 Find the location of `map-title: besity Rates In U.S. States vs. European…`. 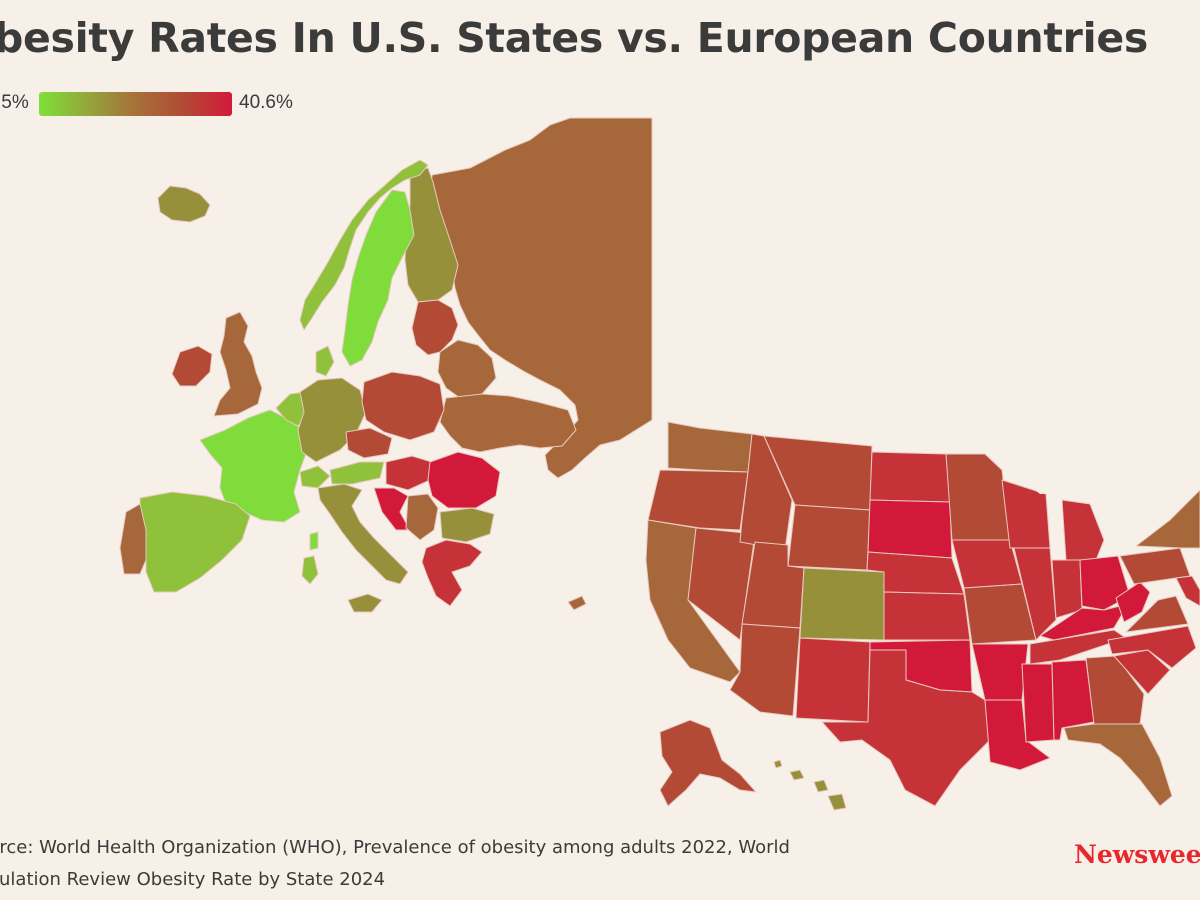

map-title: besity Rates In U.S. States vs. European… is located at coordinates (574, 38).